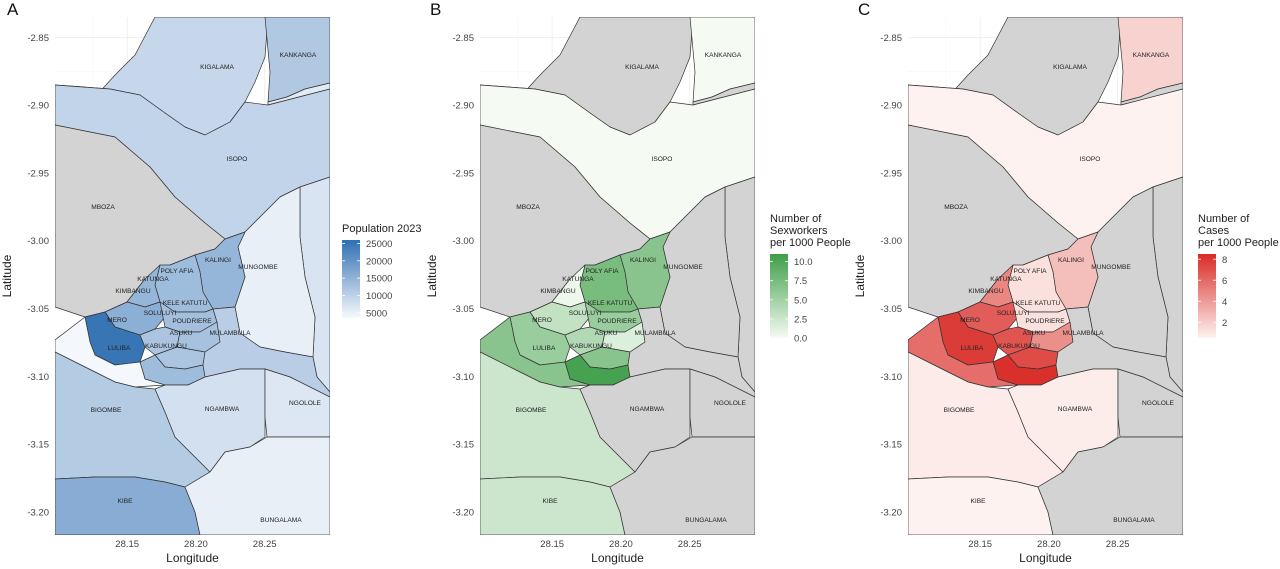  Describe the element at coordinates (379, 296) in the screenshot. I see `legend-tick-label: 10000` at that location.